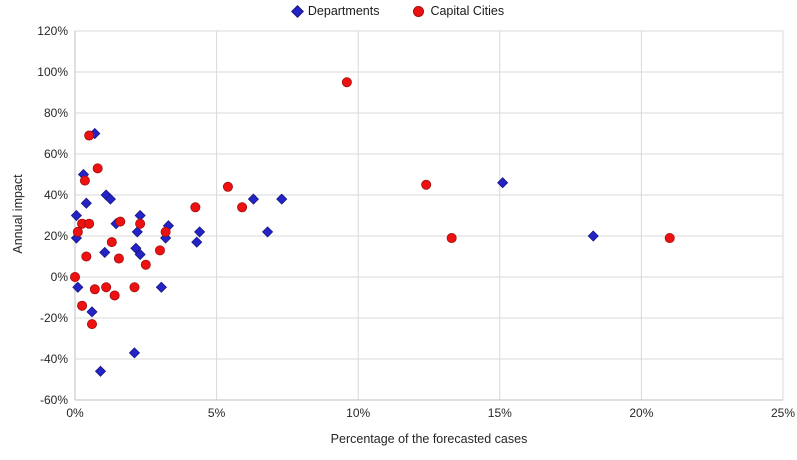 The image size is (797, 460). I want to click on legend-item-departments: Departments, so click(335, 11).